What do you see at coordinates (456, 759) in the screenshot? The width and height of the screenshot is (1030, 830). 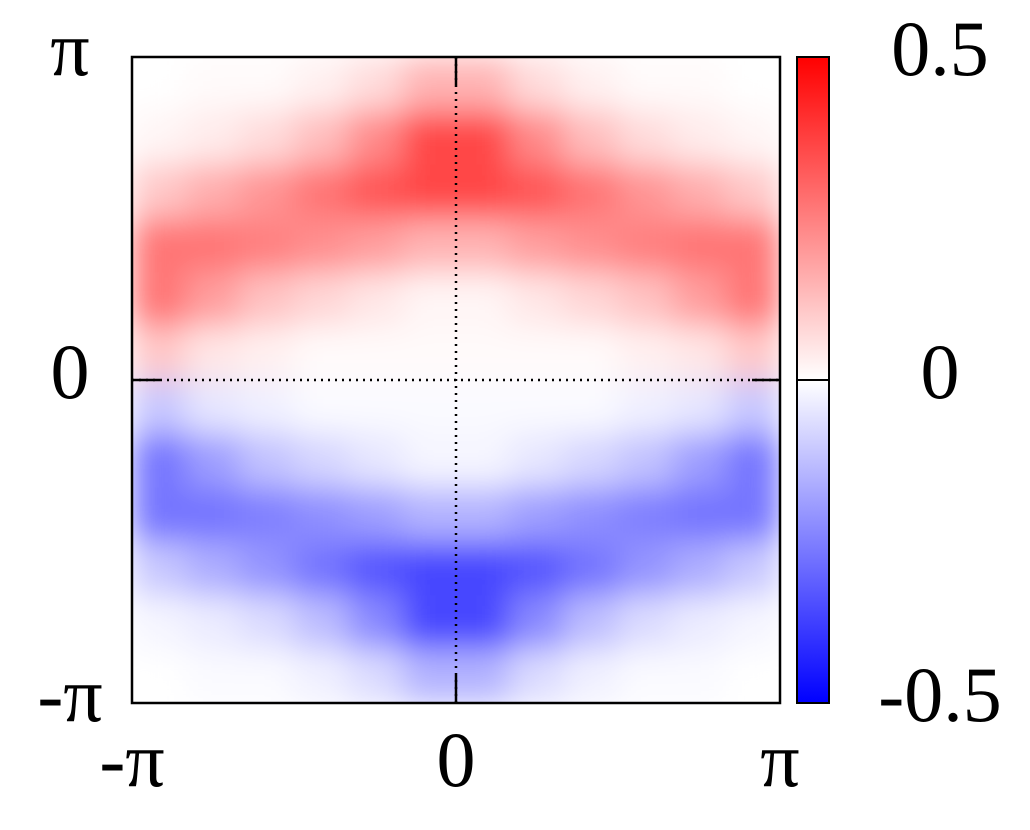 I see `x-tick-label: 0` at bounding box center [456, 759].